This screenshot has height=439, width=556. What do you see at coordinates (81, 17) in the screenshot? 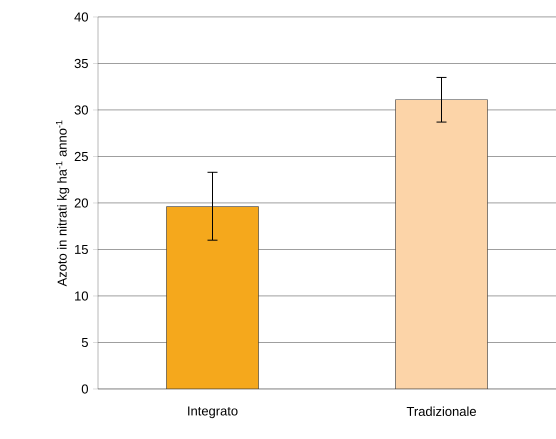
I see `y-tick-label: 40` at bounding box center [81, 17].